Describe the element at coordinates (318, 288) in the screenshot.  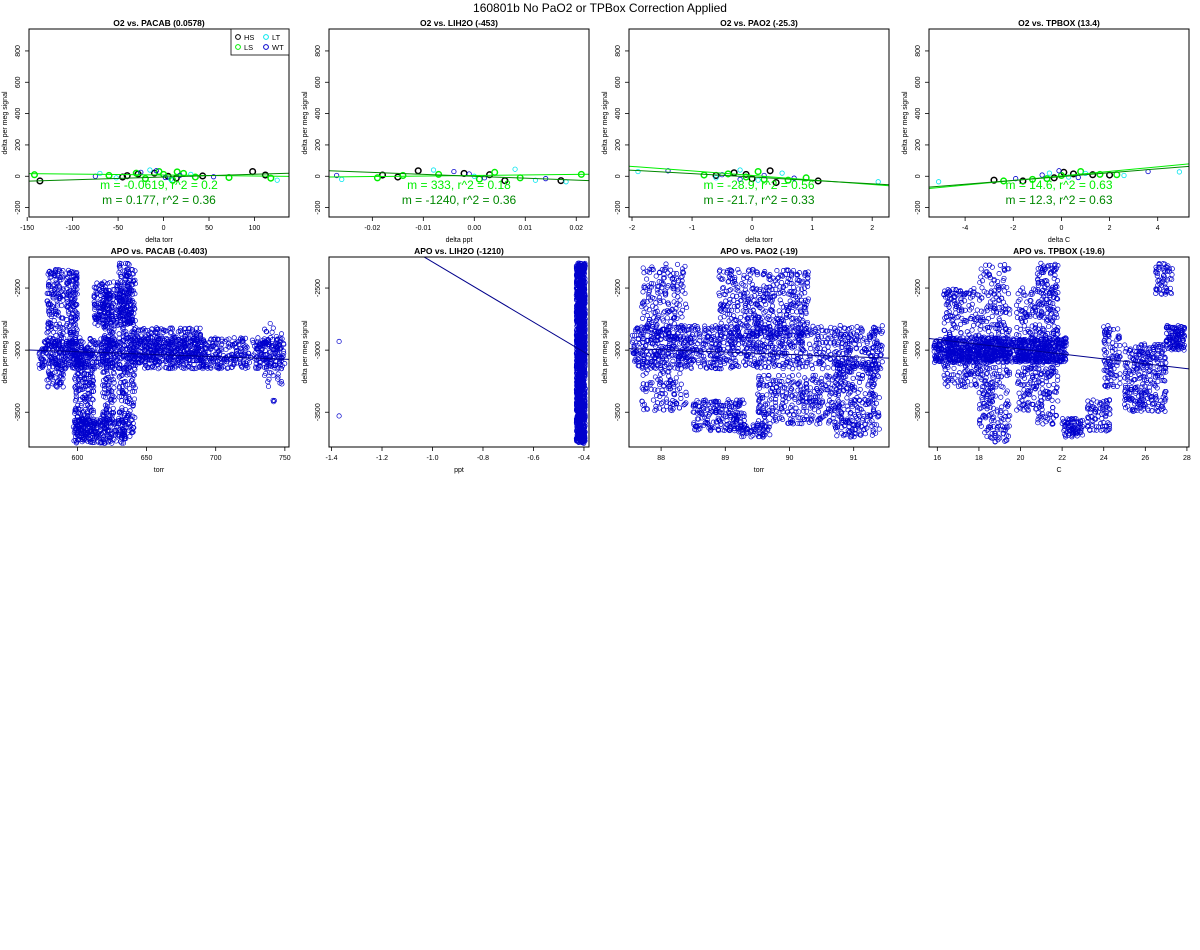
I see `y-tick-label: -2500` at that location.